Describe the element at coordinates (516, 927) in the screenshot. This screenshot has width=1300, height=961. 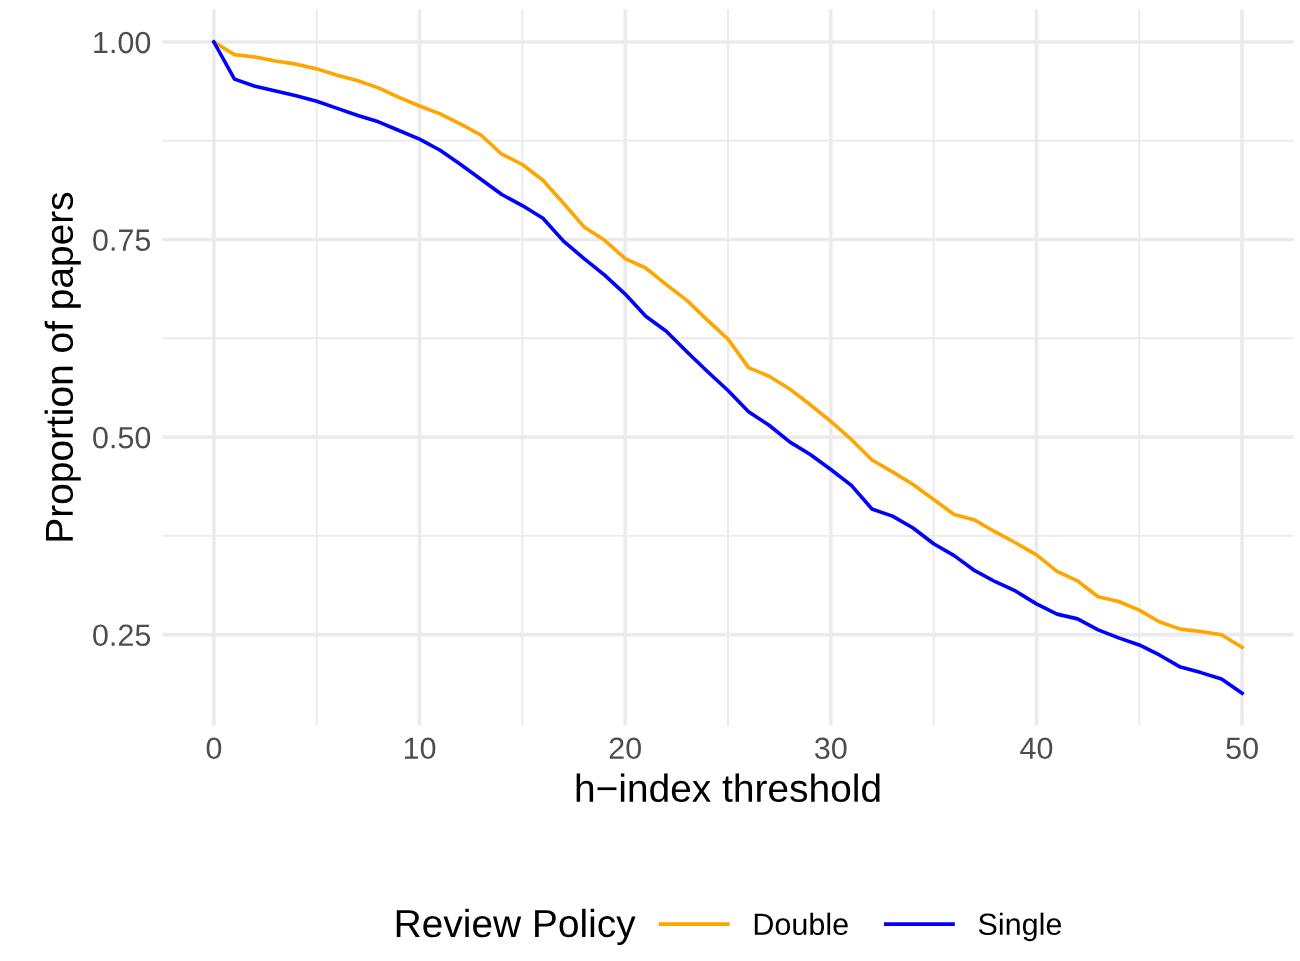
I see `legend-title: Review Policy` at that location.